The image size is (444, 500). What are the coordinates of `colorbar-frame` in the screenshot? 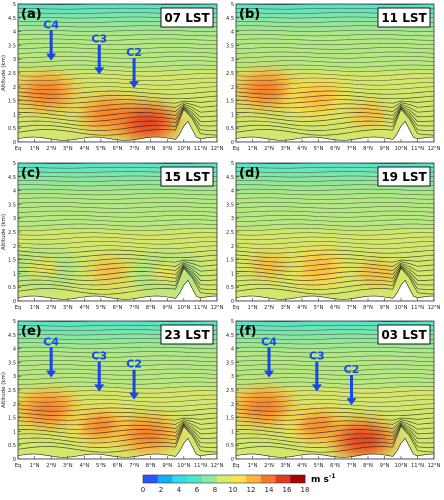 It's located at (224, 479).